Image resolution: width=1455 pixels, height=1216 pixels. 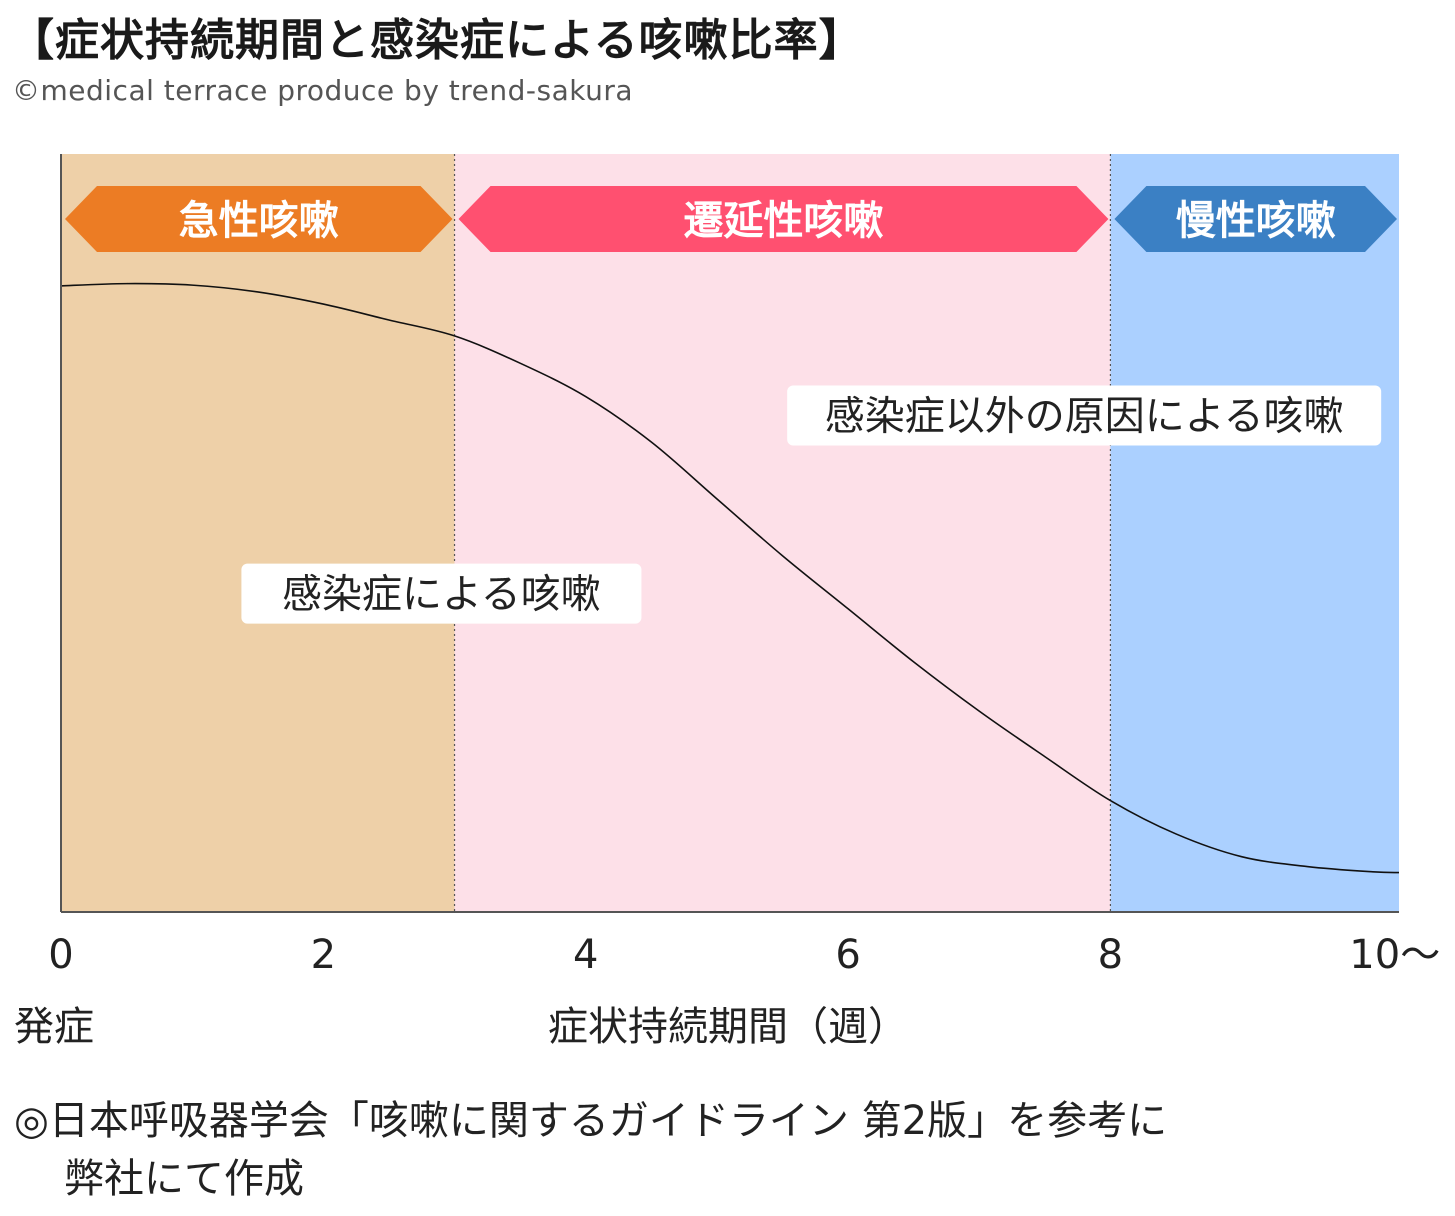 What do you see at coordinates (1394, 955) in the screenshot?
I see `x-tick-label-6: 10〜` at bounding box center [1394, 955].